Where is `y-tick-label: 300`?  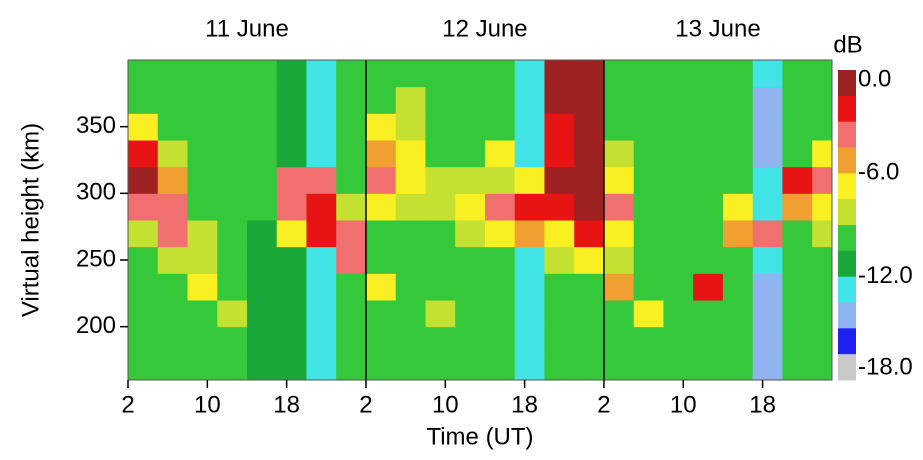
y-tick-label: 300 is located at coordinates (96, 192).